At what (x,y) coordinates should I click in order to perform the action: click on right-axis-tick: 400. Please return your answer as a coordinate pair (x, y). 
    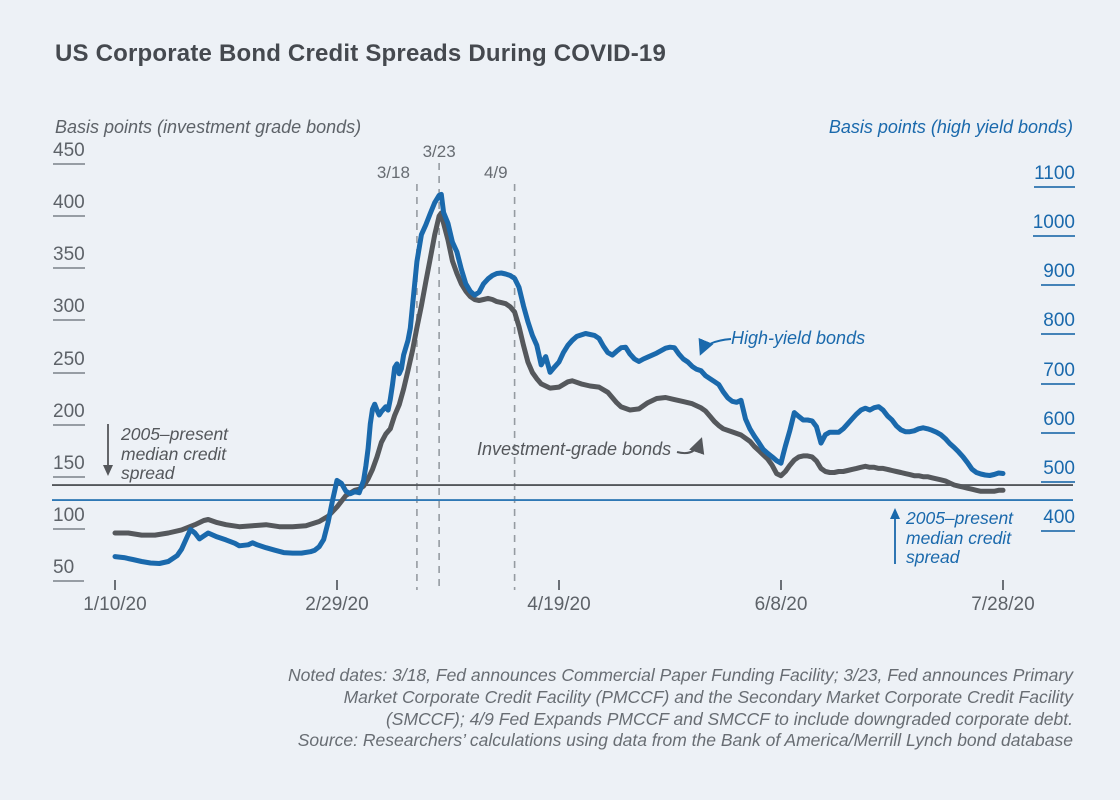
    Looking at the image, I should click on (1058, 520).